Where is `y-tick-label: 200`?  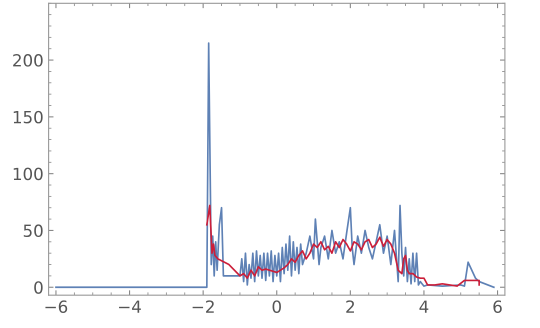
y-tick-label: 200 is located at coordinates (28, 60).